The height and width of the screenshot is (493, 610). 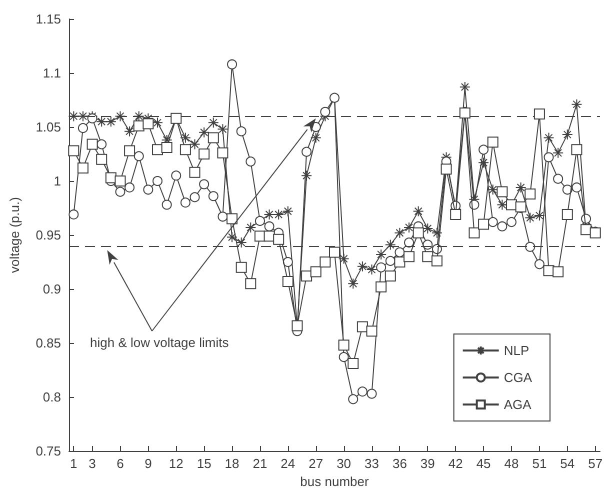 I want to click on y-tick-label: 0.85, so click(x=48, y=343).